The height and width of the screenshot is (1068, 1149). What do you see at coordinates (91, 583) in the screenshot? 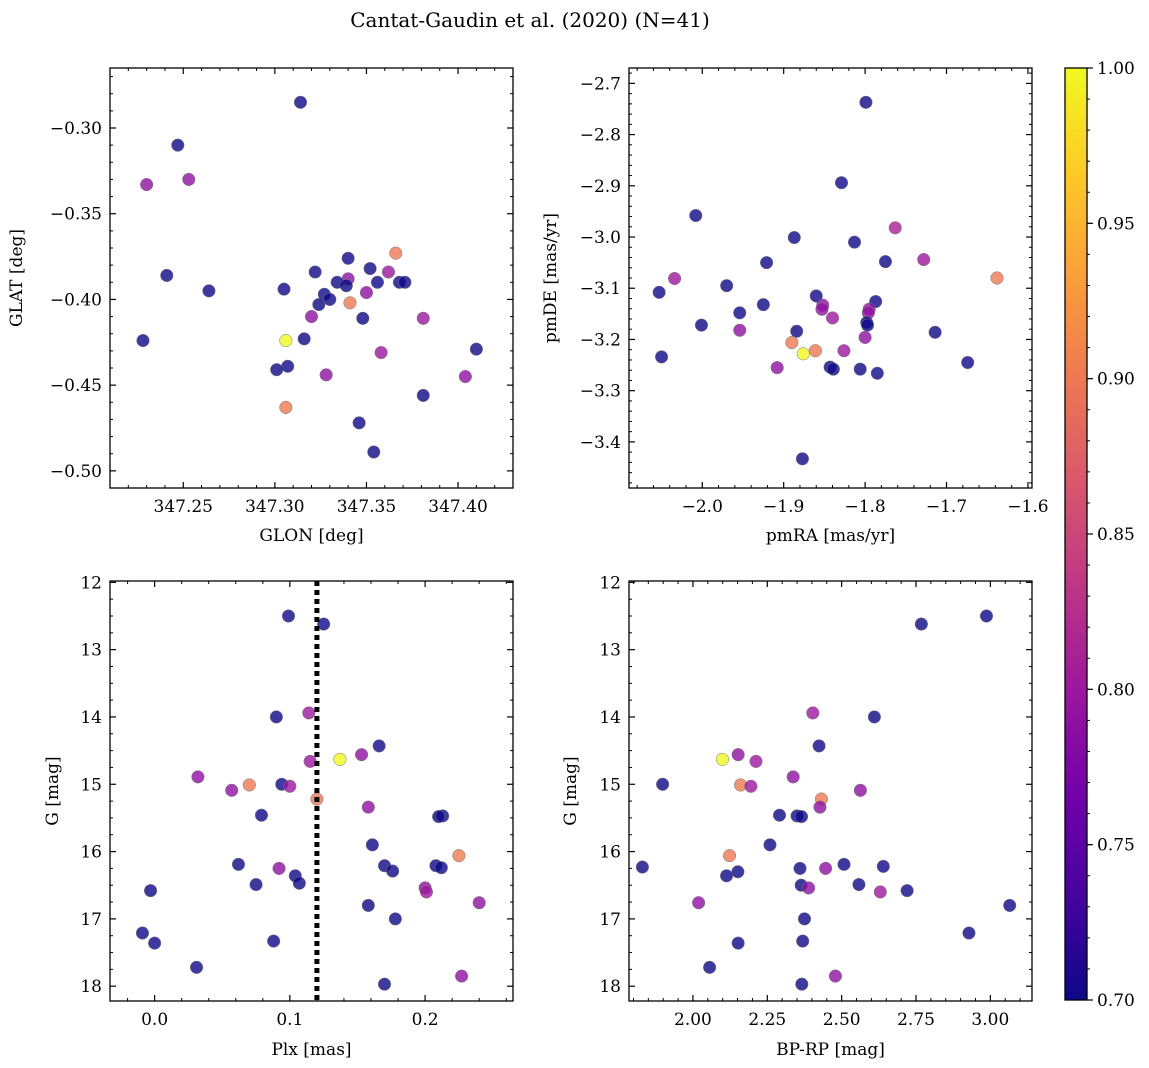
I see `y-tick-label: 12` at bounding box center [91, 583].